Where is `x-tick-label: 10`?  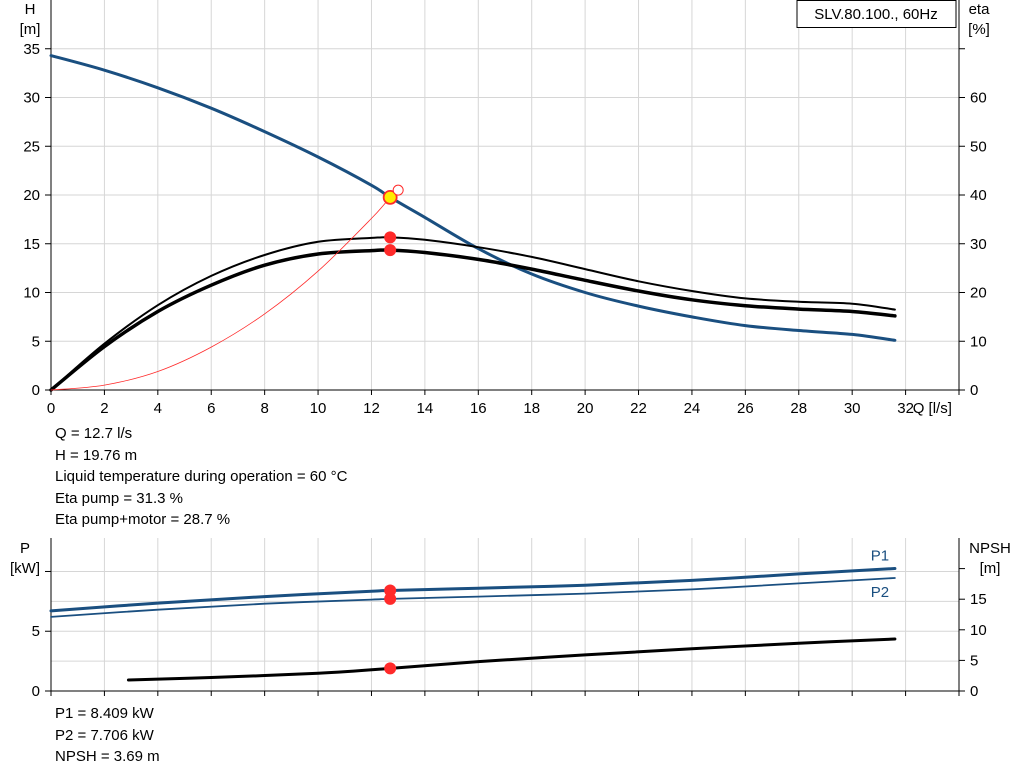 x-tick-label: 10 is located at coordinates (318, 408).